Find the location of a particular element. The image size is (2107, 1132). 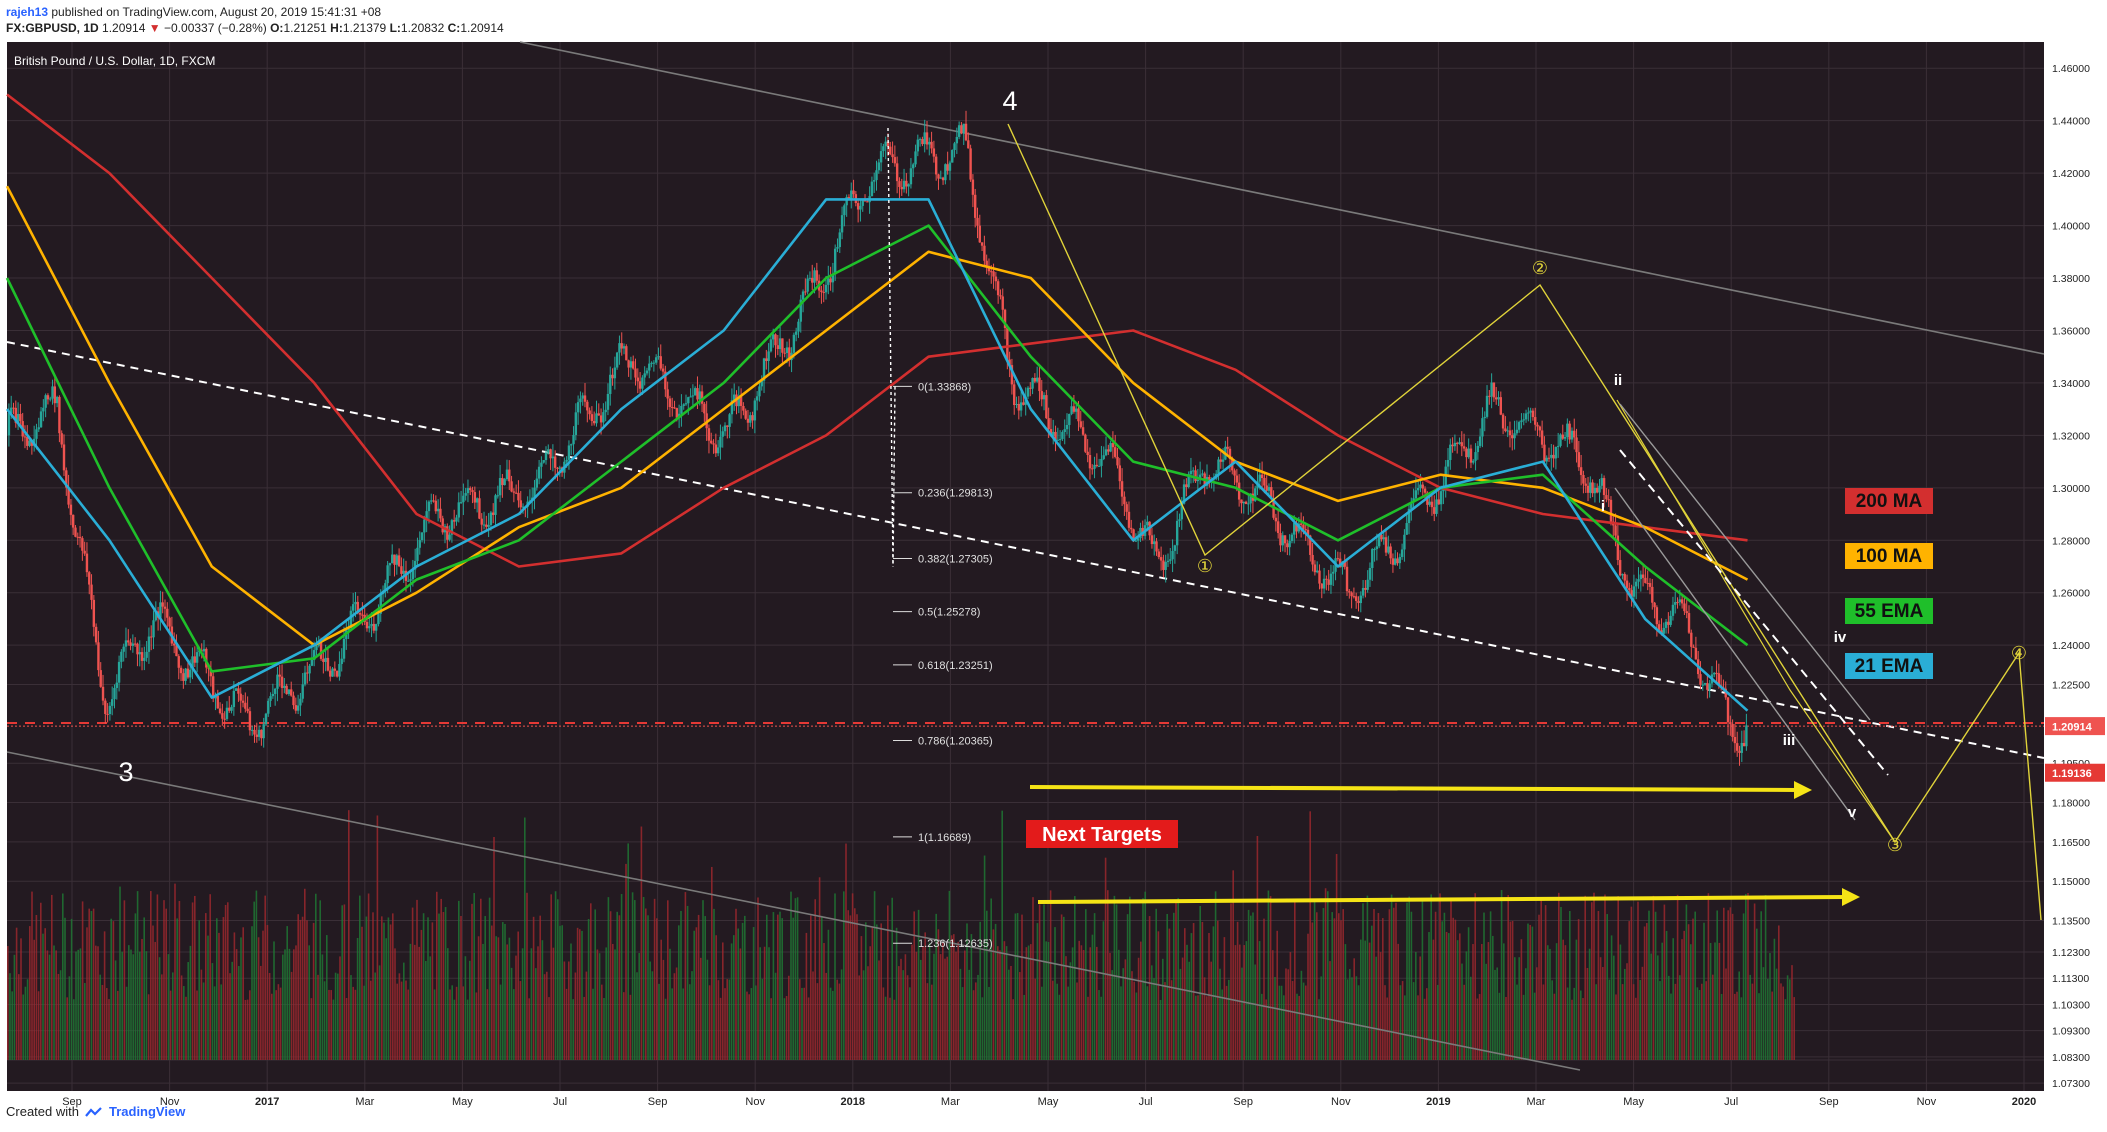

author-link: rajeh13 is located at coordinates (27, 12).